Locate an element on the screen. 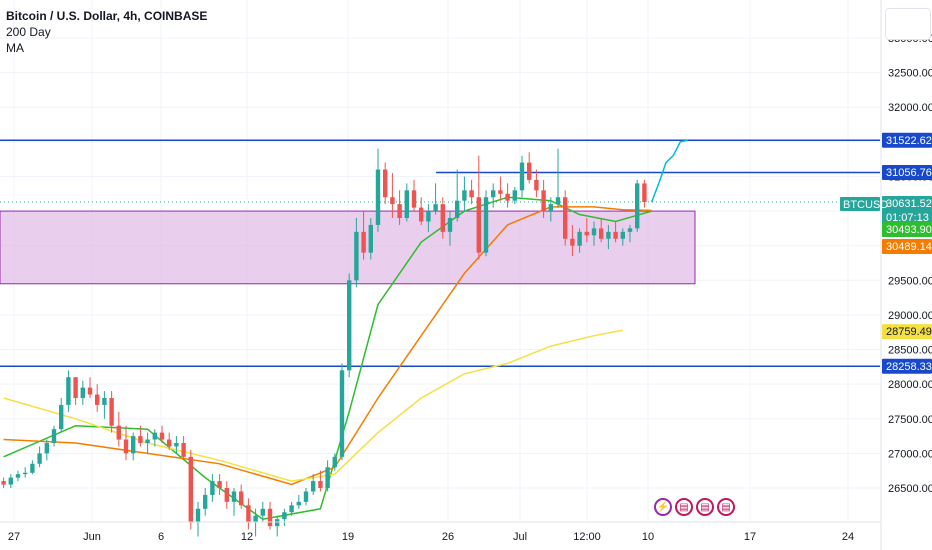 The image size is (932, 550). y-tick-label: 28000.00 is located at coordinates (910, 385).